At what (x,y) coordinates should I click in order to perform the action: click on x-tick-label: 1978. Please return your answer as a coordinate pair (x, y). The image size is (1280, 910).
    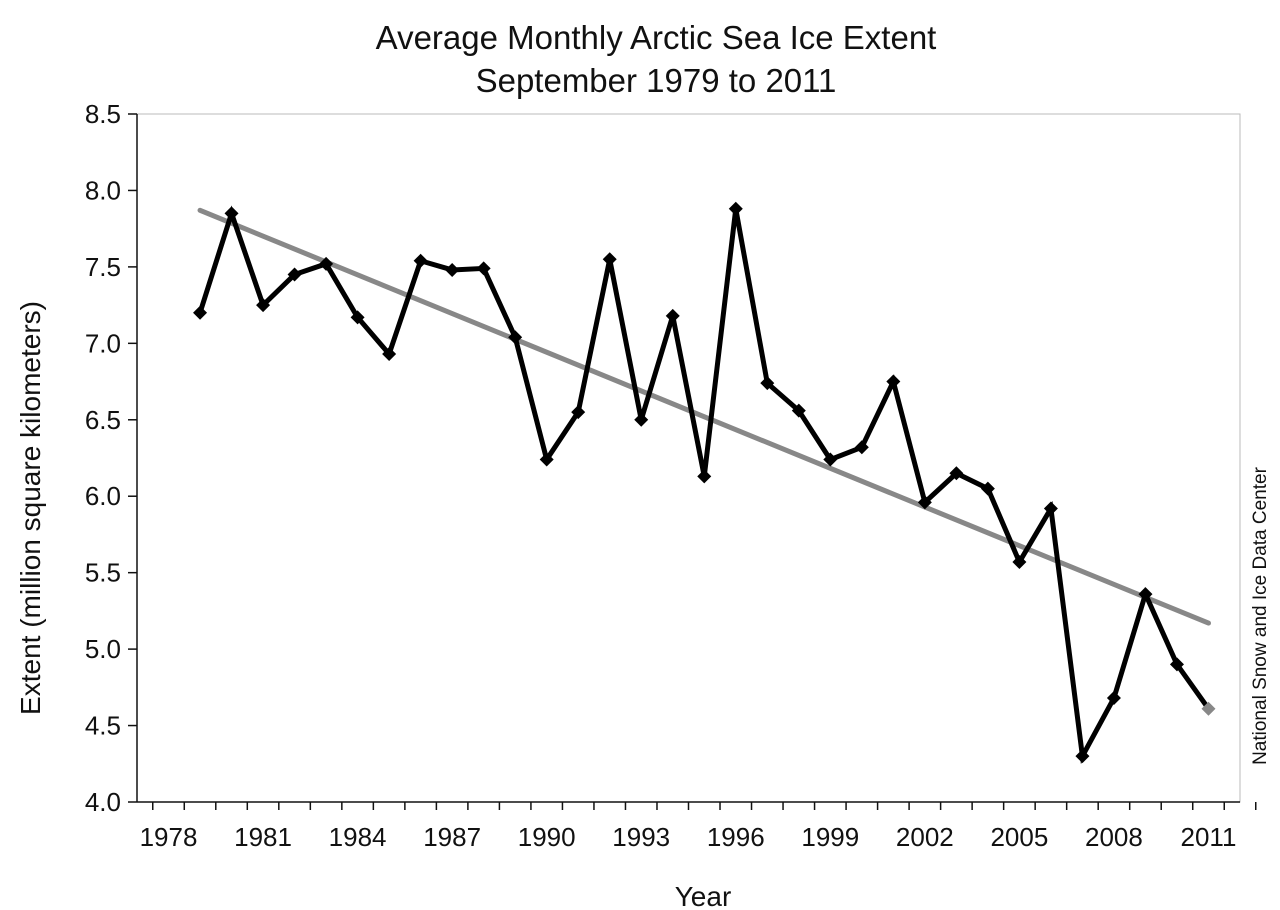
    Looking at the image, I should click on (169, 837).